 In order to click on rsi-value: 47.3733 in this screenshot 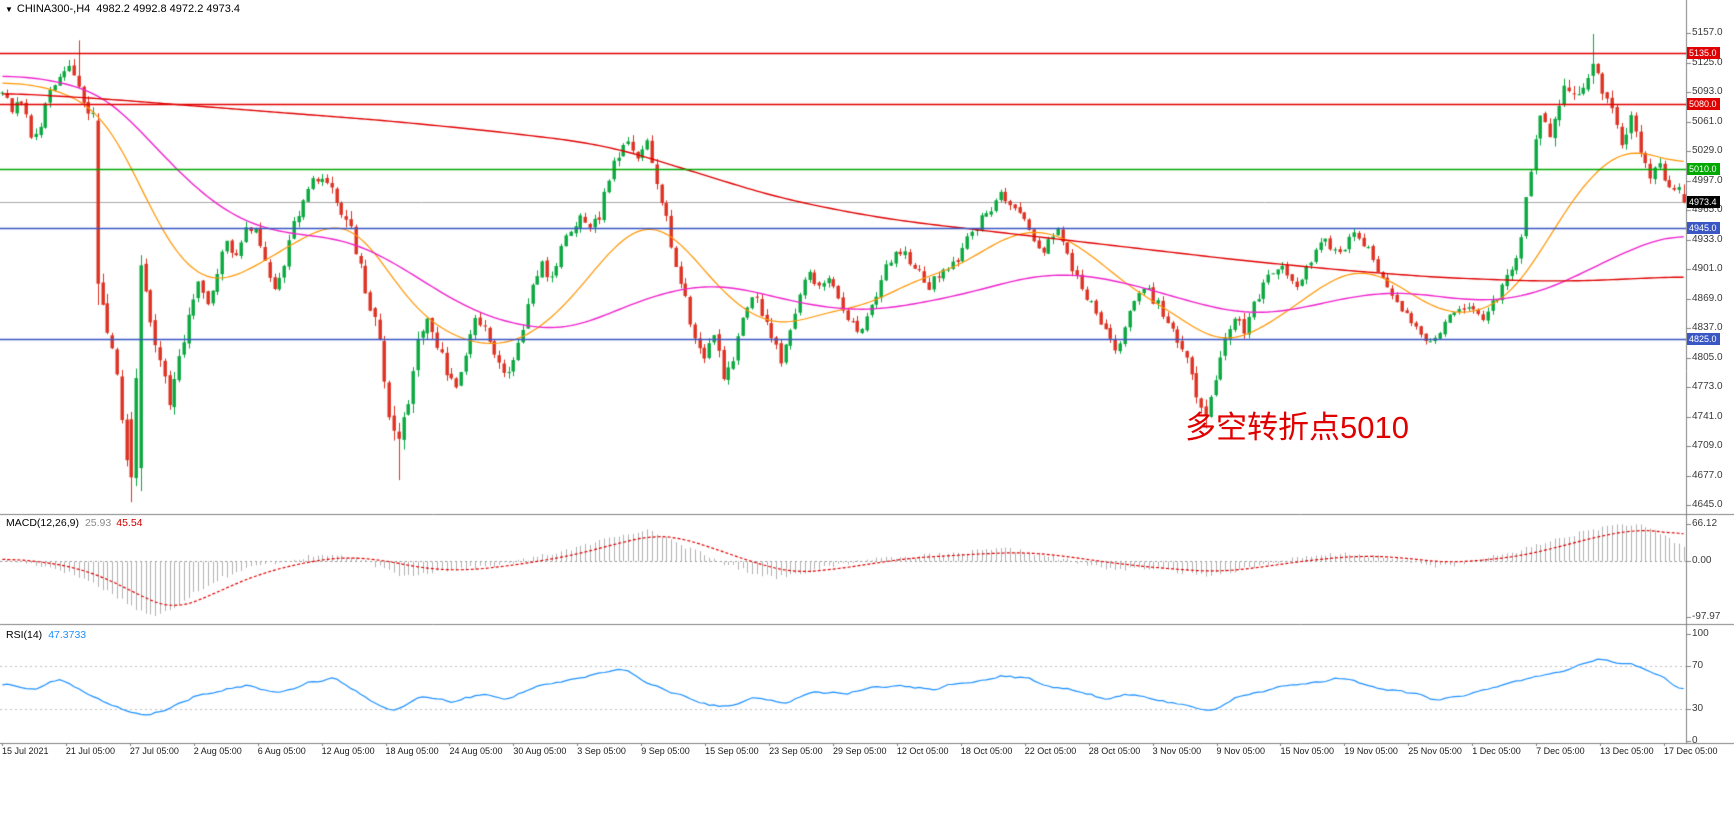, I will do `click(67, 635)`.